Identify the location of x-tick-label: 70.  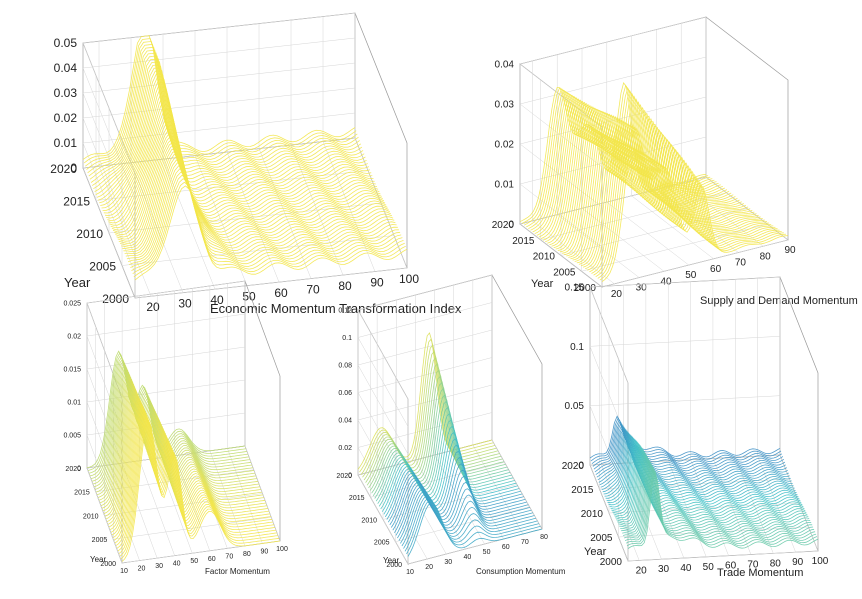
(313, 290).